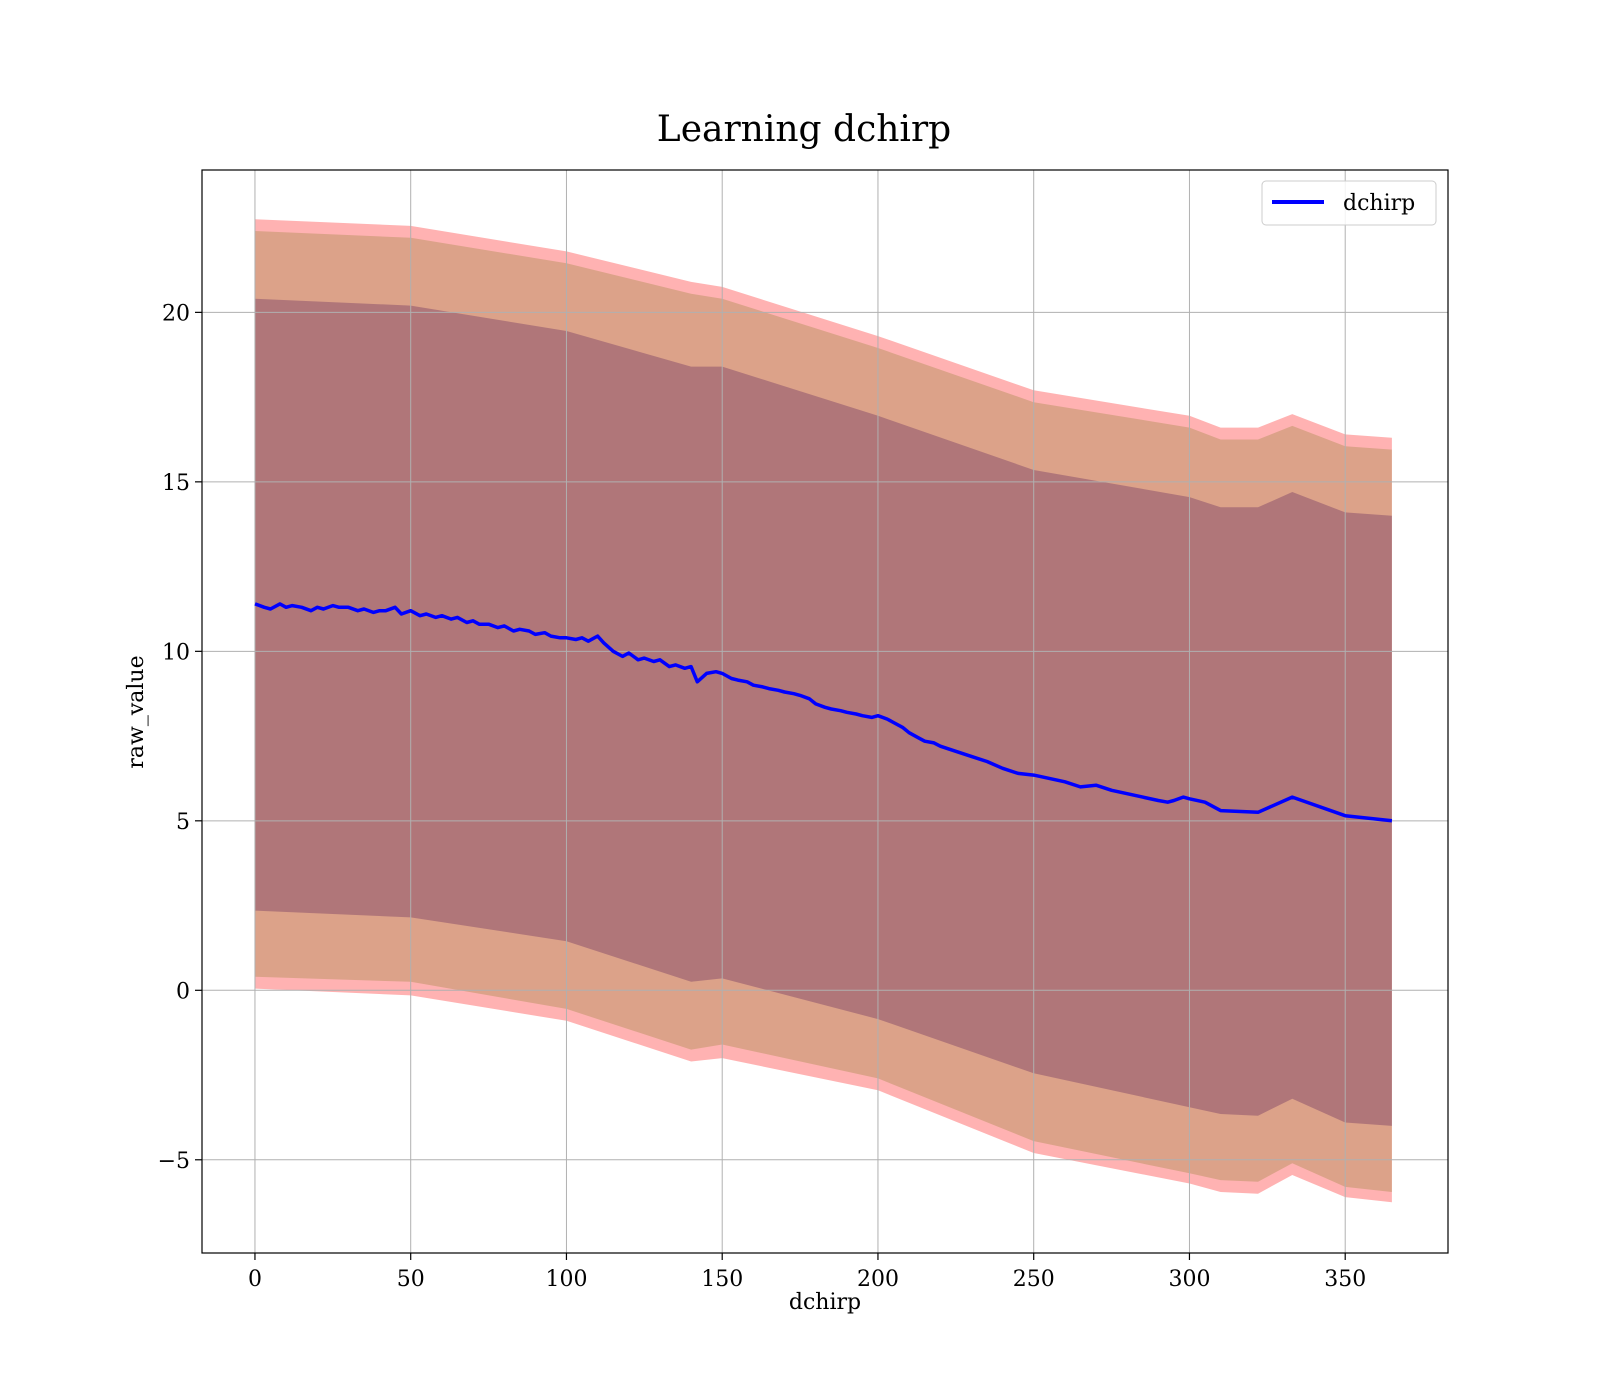 The height and width of the screenshot is (1400, 1600). I want to click on y-tick-label: −5, so click(174, 1161).